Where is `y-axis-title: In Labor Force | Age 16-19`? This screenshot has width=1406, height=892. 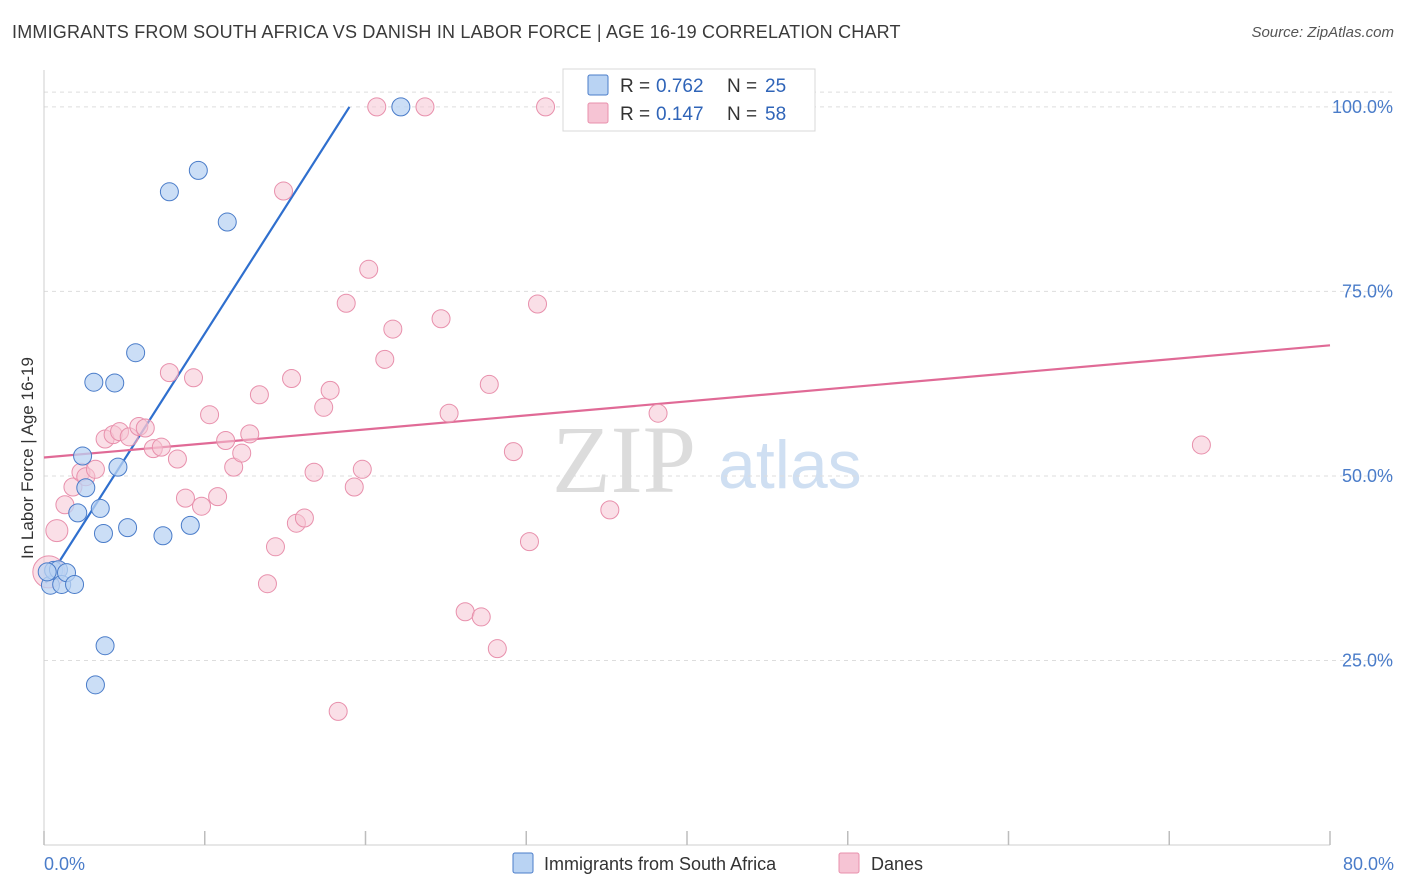 y-axis-title: In Labor Force | Age 16-19 is located at coordinates (27, 458).